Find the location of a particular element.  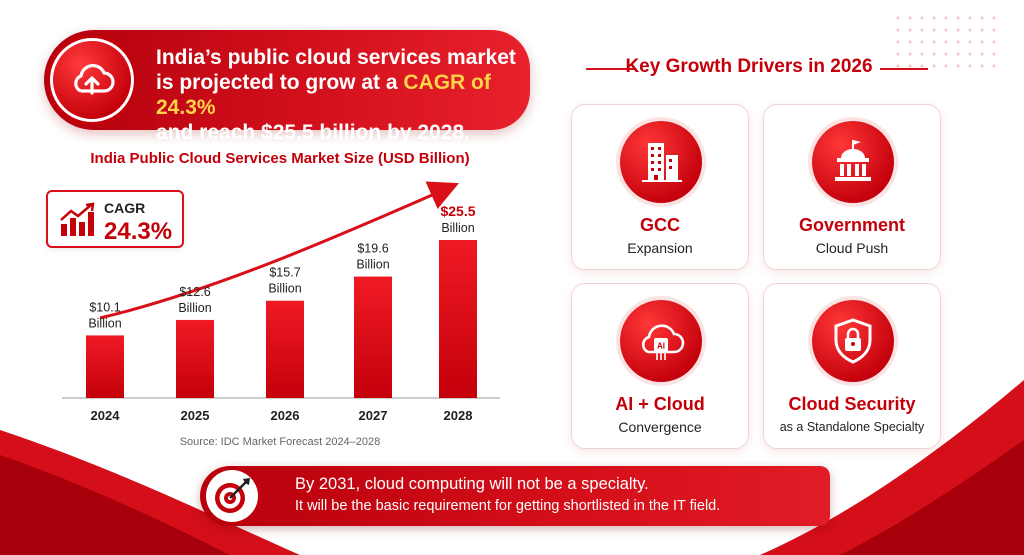

chart-source: Source: IDC Market Forecast 2024–2028 is located at coordinates (280, 442).